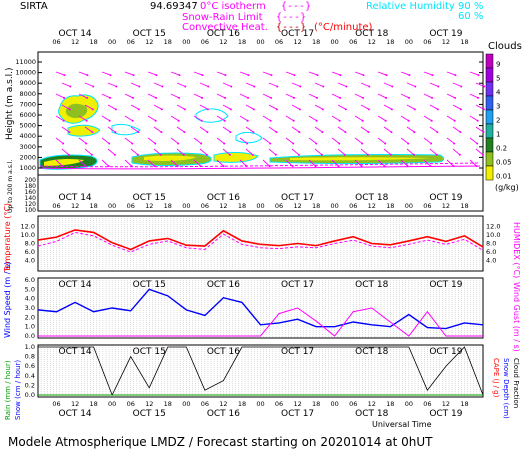 The image size is (528, 450). I want to click on wind-tick-label: 3.0, so click(30, 308).